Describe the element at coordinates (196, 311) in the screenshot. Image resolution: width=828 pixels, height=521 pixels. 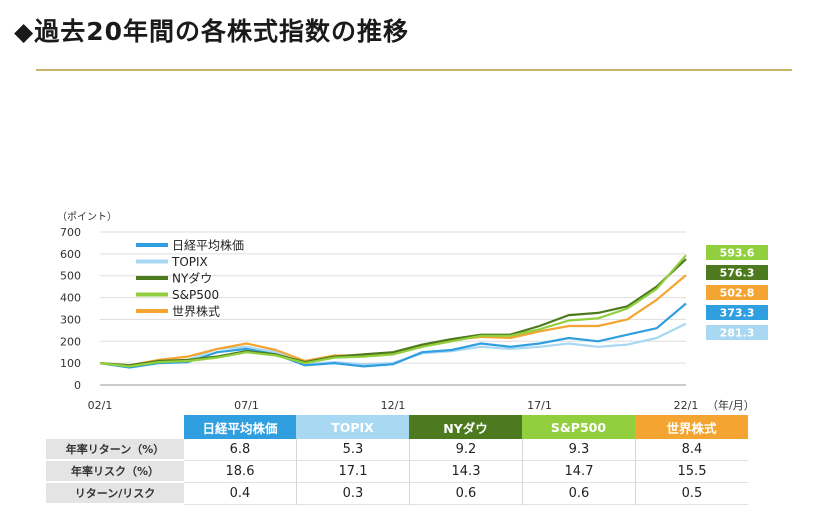
I see `legend-label: 世界株式` at that location.